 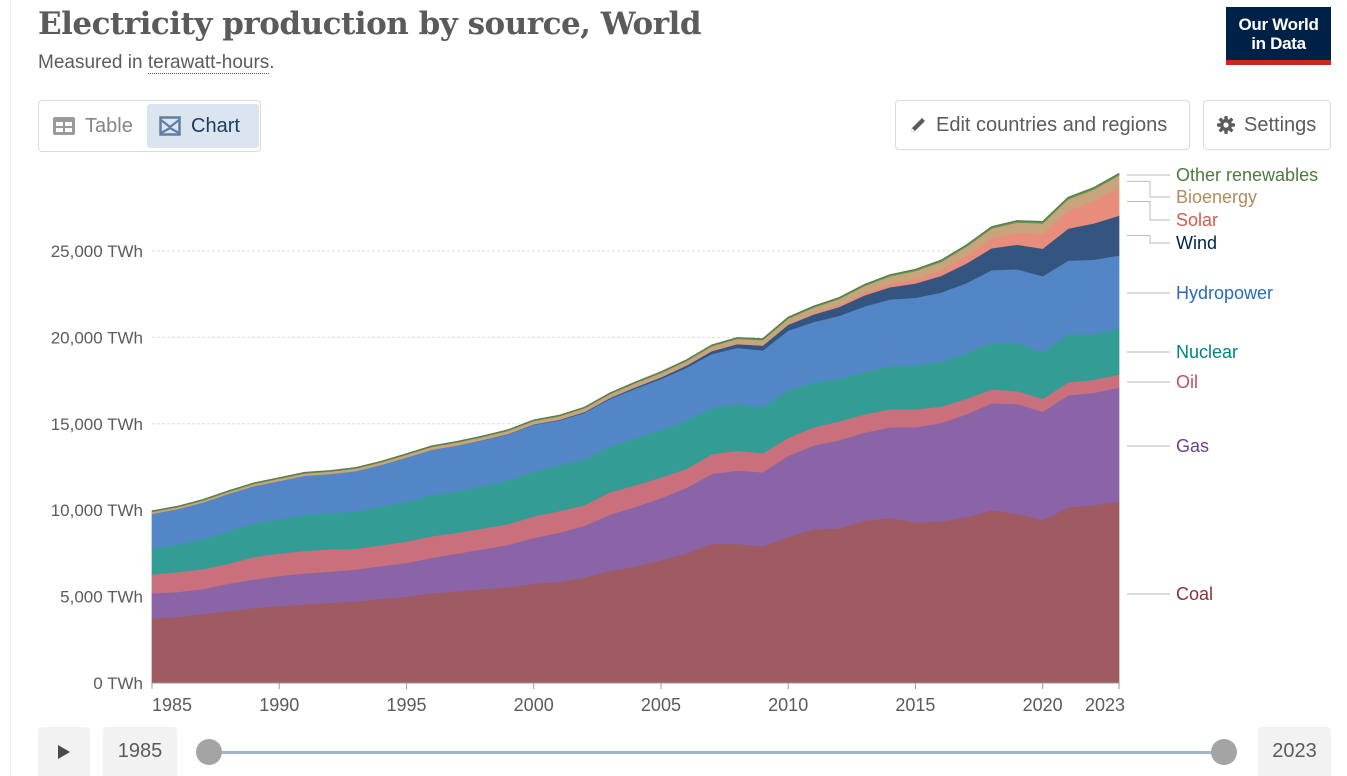 I want to click on x-tick-label: 2020, so click(x=1043, y=705).